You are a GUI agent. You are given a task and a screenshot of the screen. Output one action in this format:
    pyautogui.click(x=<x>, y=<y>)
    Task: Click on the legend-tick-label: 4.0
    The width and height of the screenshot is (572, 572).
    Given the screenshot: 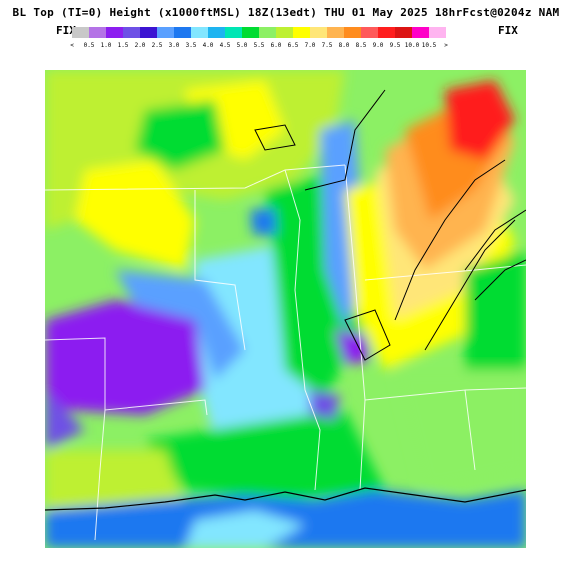 What is the action you would take?
    pyautogui.click(x=208, y=45)
    